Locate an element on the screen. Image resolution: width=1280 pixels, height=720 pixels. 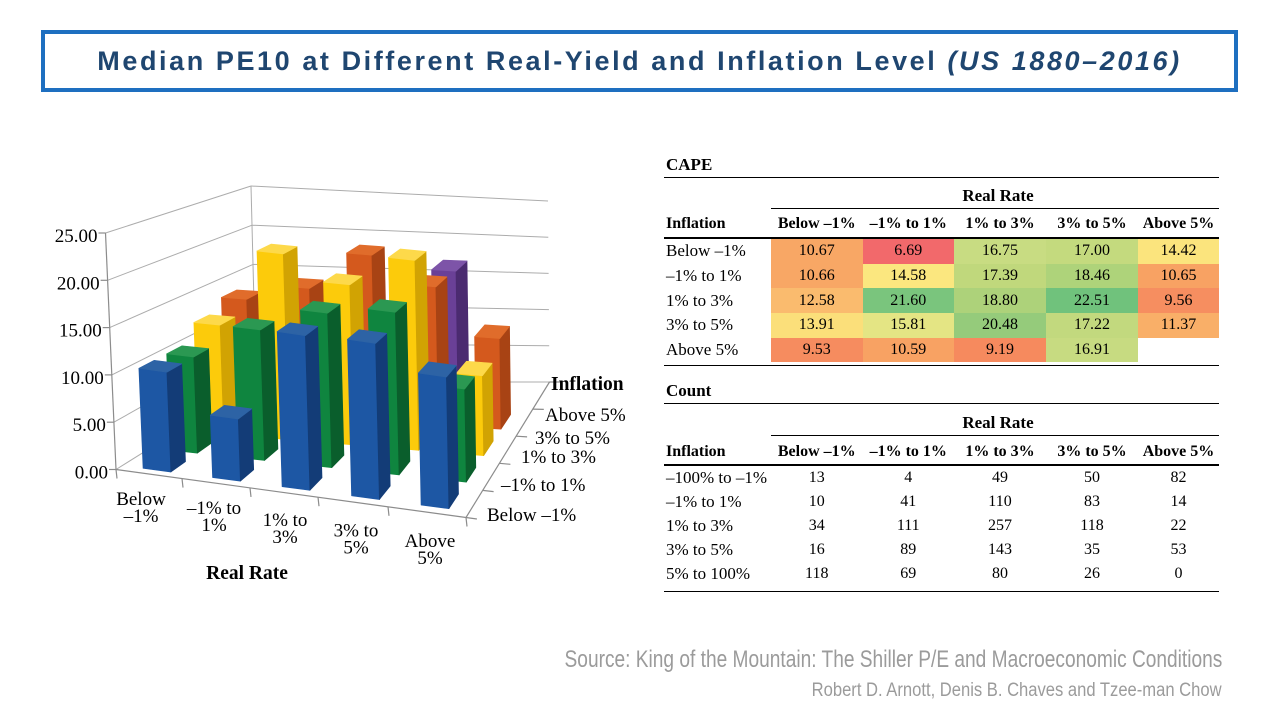
svg-text: 0.00 is located at coordinates (91, 473).